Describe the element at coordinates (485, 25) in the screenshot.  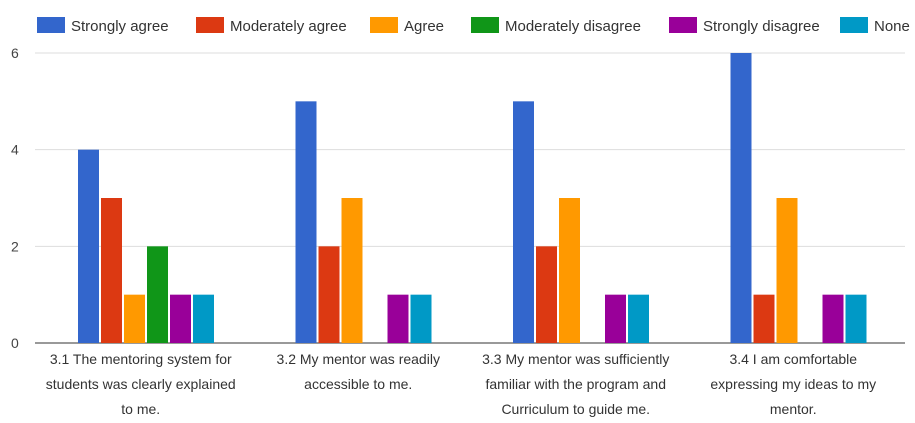
I see `legend-swatch-moderately-disagree` at that location.